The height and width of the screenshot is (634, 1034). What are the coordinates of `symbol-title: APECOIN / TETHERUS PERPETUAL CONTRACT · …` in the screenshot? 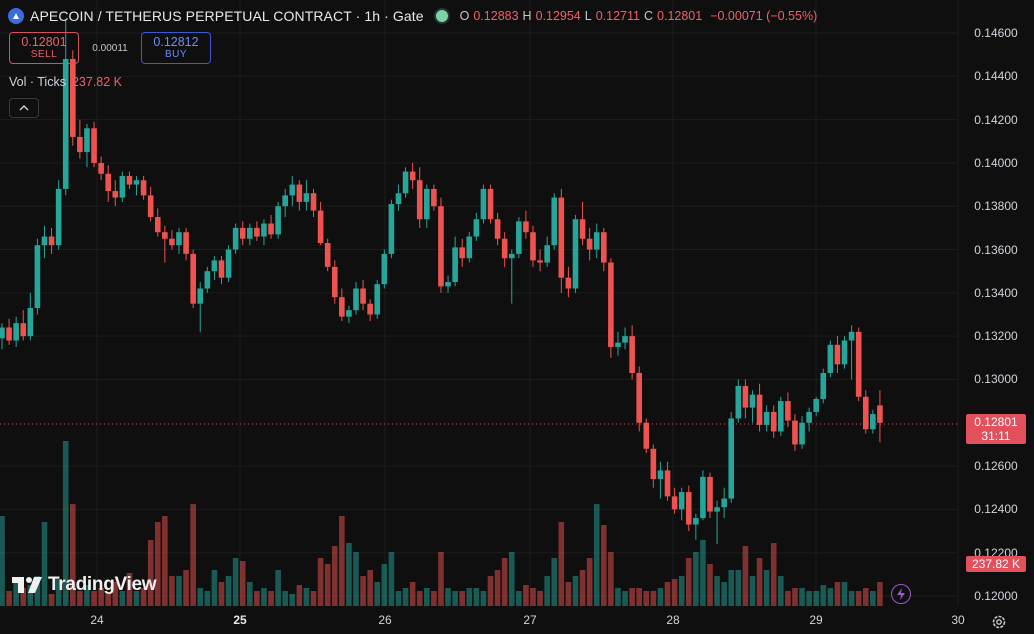 It's located at (227, 16).